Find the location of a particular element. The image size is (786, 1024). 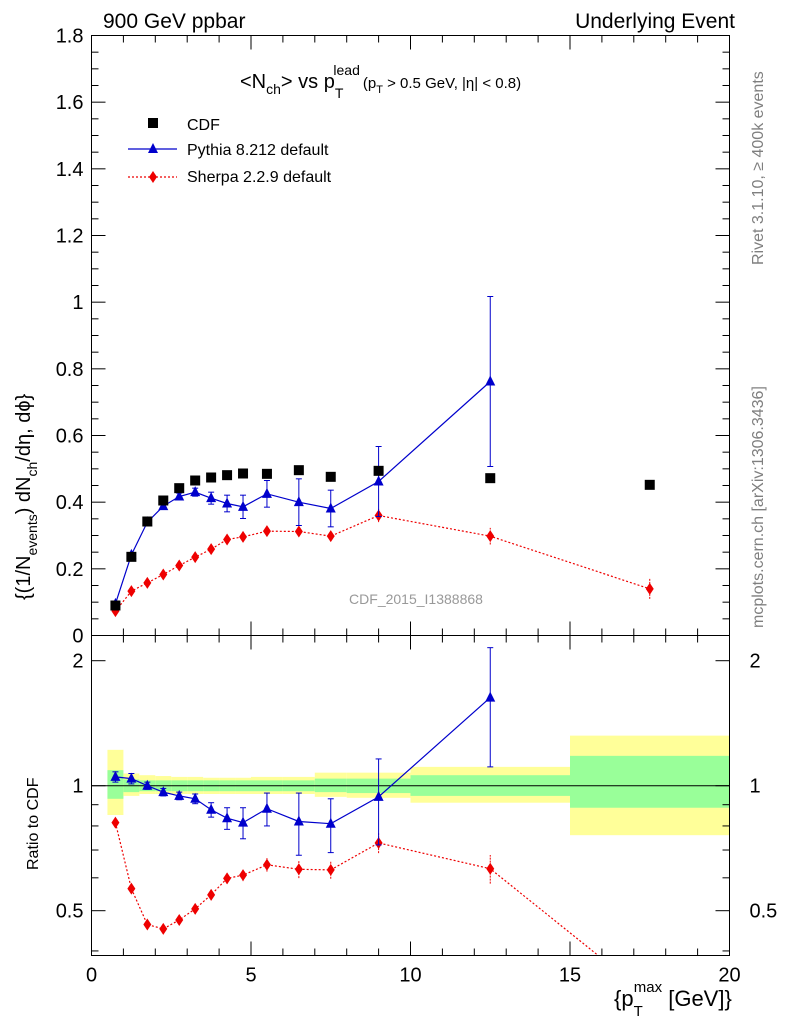

ratio-y-tick-label: 0.5 is located at coordinates (70, 912).